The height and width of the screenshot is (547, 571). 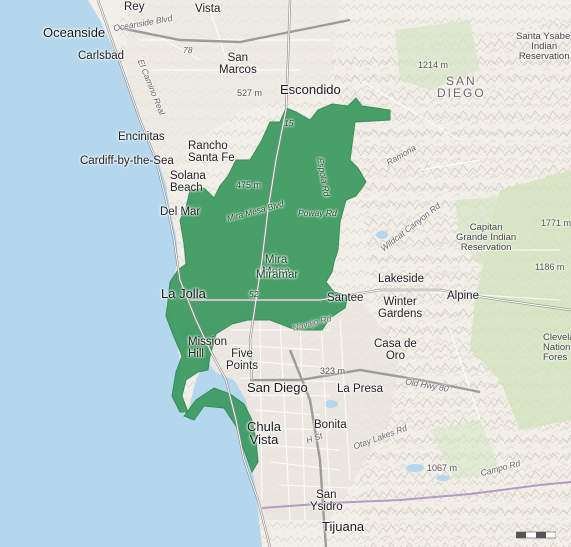 What do you see at coordinates (277, 275) in the screenshot?
I see `city-label-miramar: Miramar` at bounding box center [277, 275].